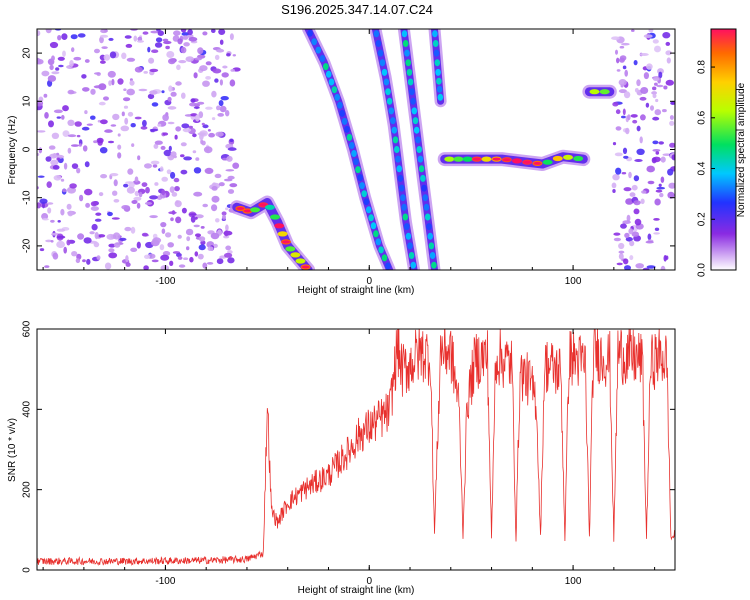 This screenshot has width=750, height=600. What do you see at coordinates (506, 160) in the screenshot?
I see `signal-core` at bounding box center [506, 160].